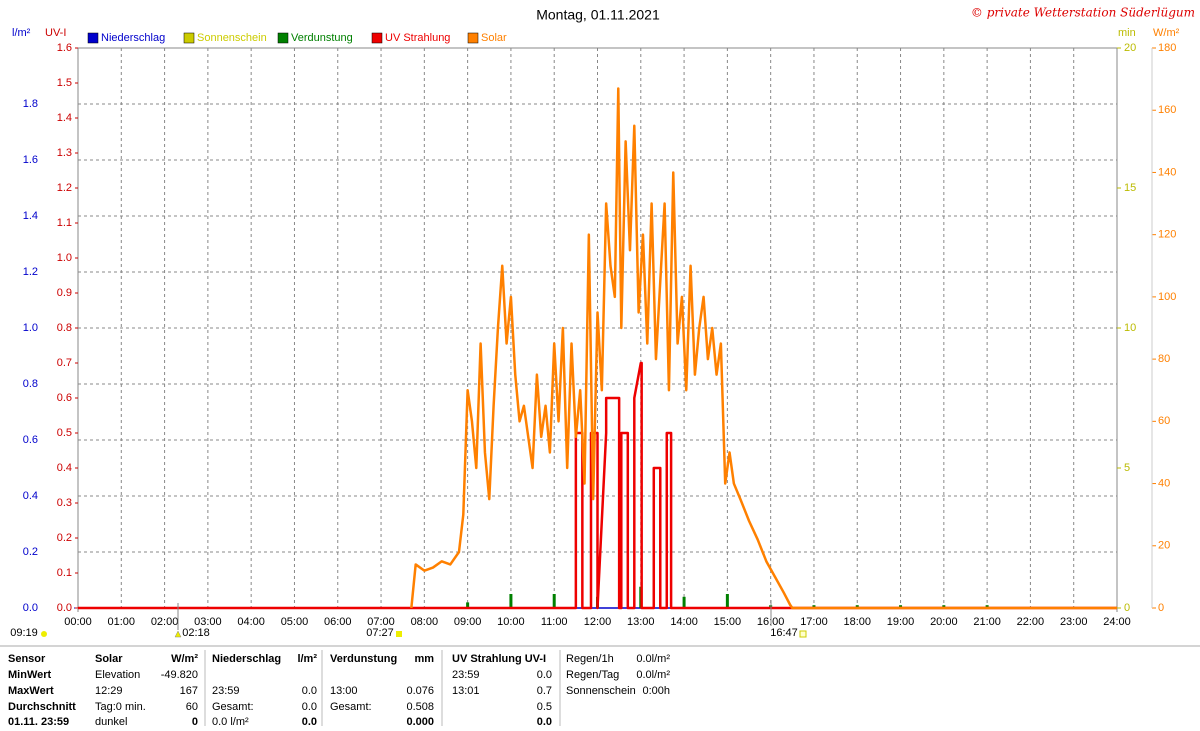  What do you see at coordinates (420, 721) in the screenshot?
I see `table-cell: 0.000` at bounding box center [420, 721].